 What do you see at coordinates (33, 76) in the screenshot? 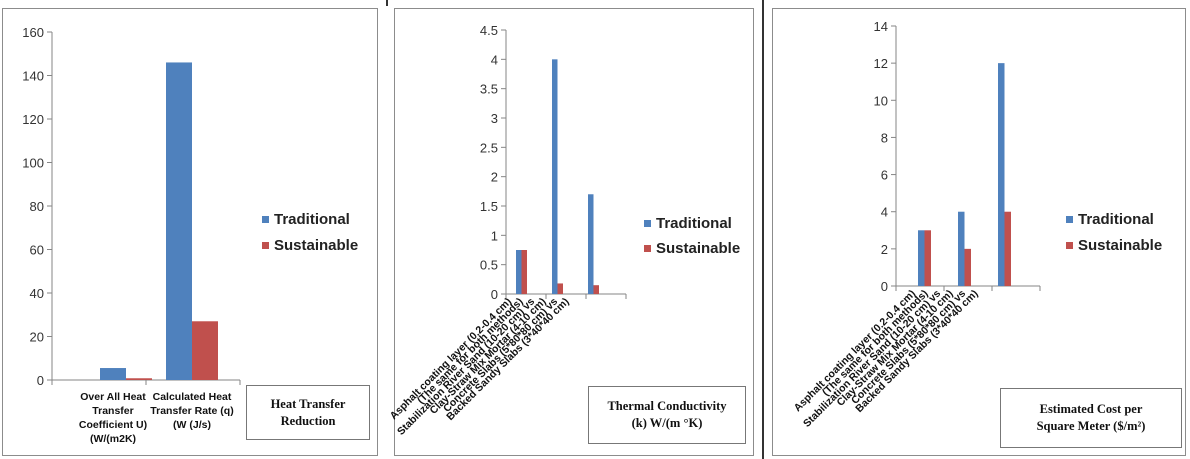
I see `y-tick-label: 140` at bounding box center [33, 76].